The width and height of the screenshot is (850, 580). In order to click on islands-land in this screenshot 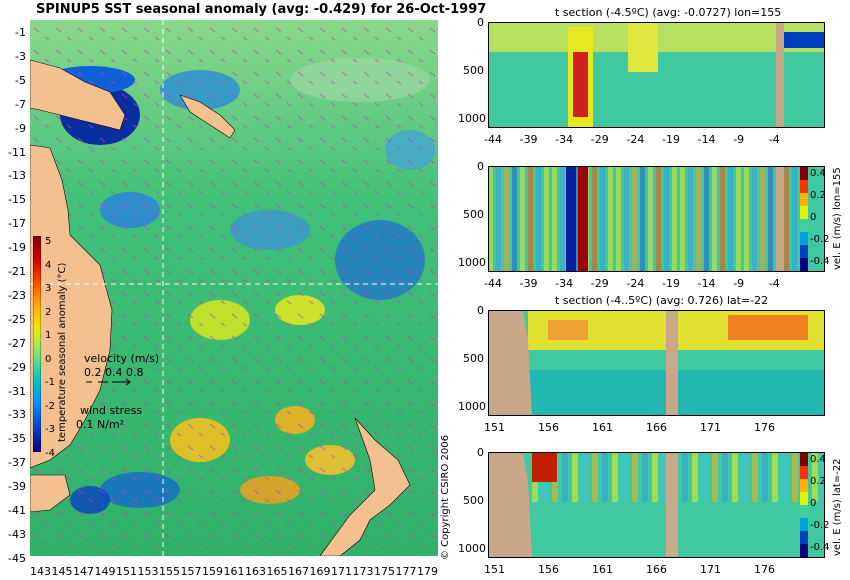, I will do `click(207, 116)`.